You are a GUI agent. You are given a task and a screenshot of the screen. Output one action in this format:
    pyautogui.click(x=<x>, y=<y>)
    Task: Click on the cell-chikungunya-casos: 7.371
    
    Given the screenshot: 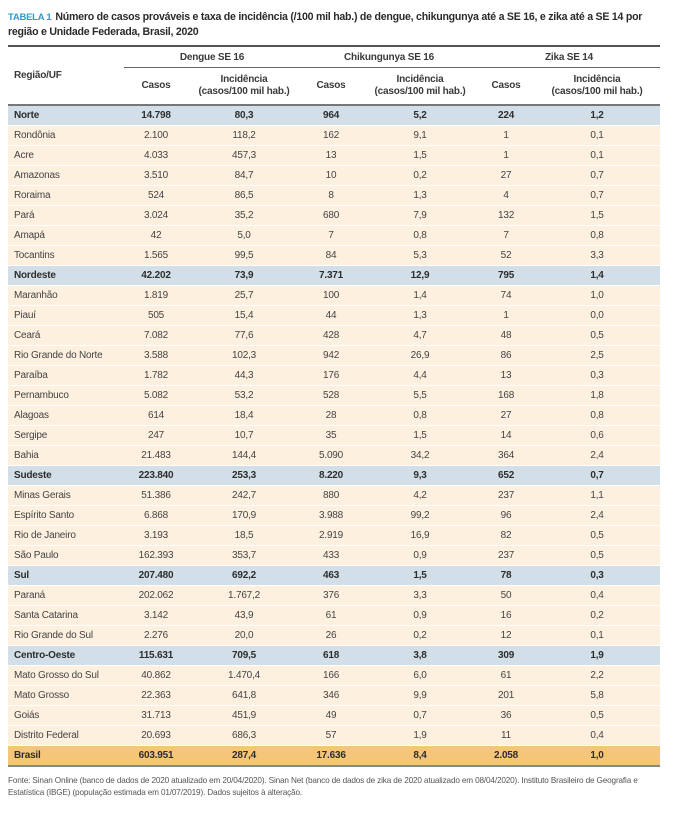 What is the action you would take?
    pyautogui.click(x=331, y=275)
    